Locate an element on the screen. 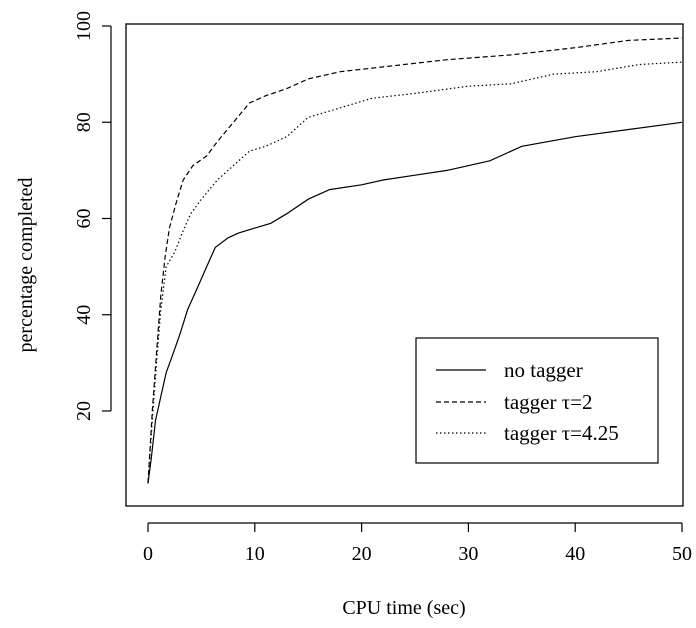  legend-box is located at coordinates (537, 400).